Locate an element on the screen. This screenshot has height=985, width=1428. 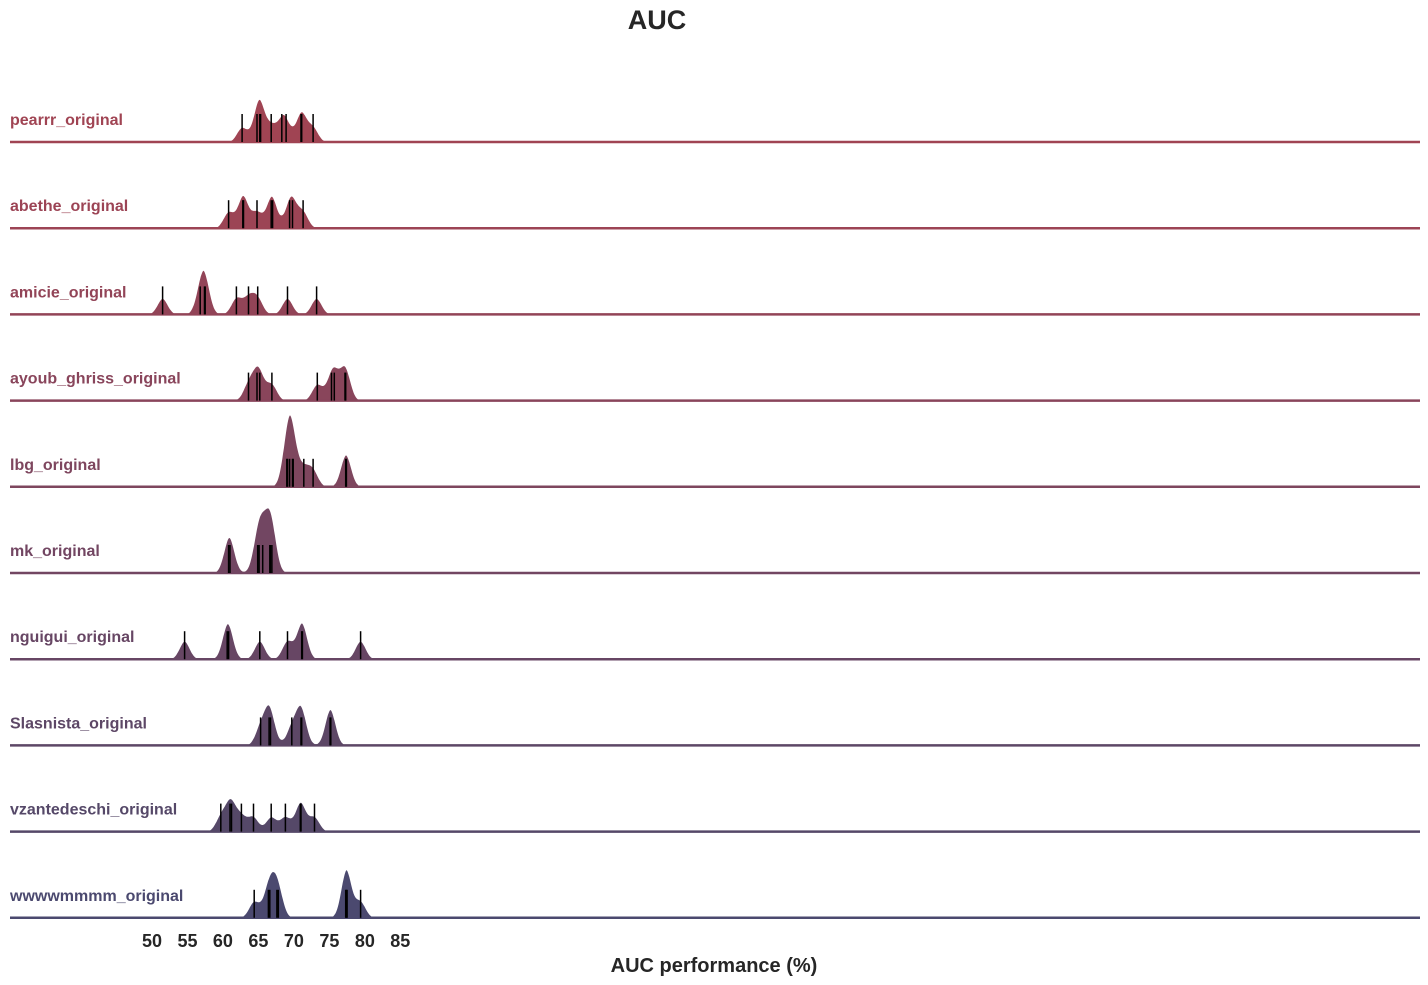
series-label: lbg_original is located at coordinates (55, 465).